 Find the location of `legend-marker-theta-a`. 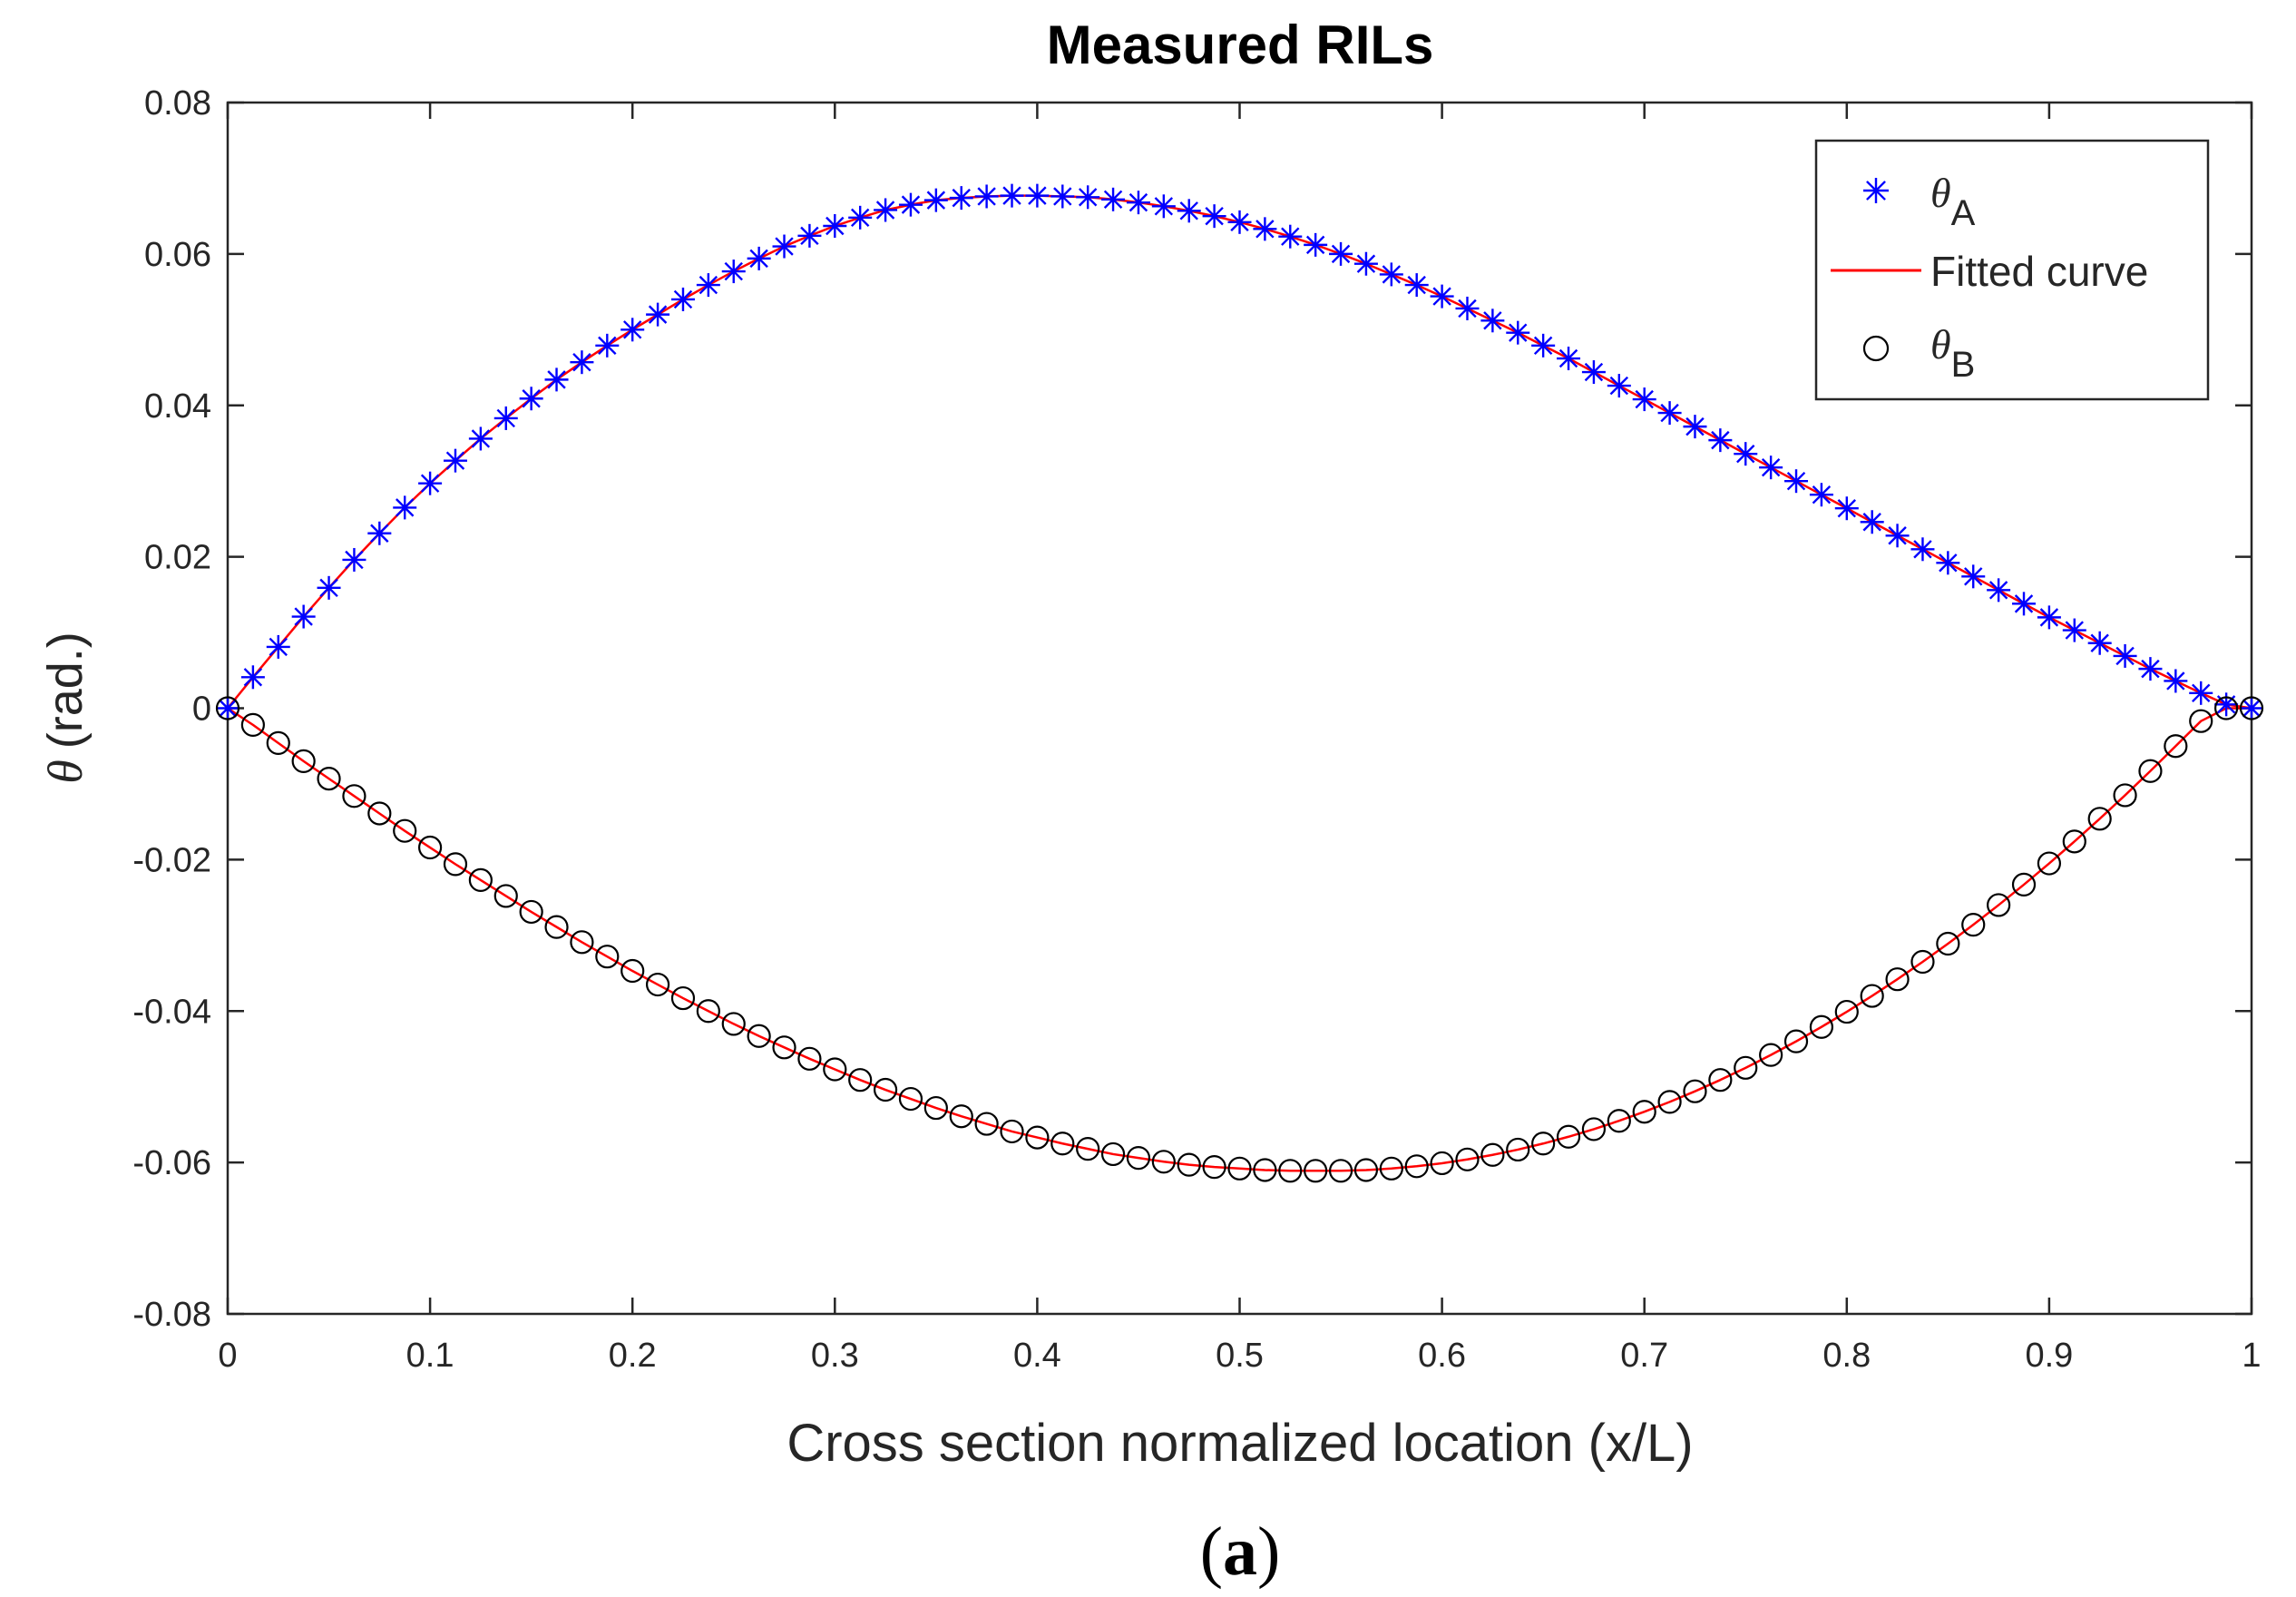

legend-marker-theta-a is located at coordinates (1876, 191).